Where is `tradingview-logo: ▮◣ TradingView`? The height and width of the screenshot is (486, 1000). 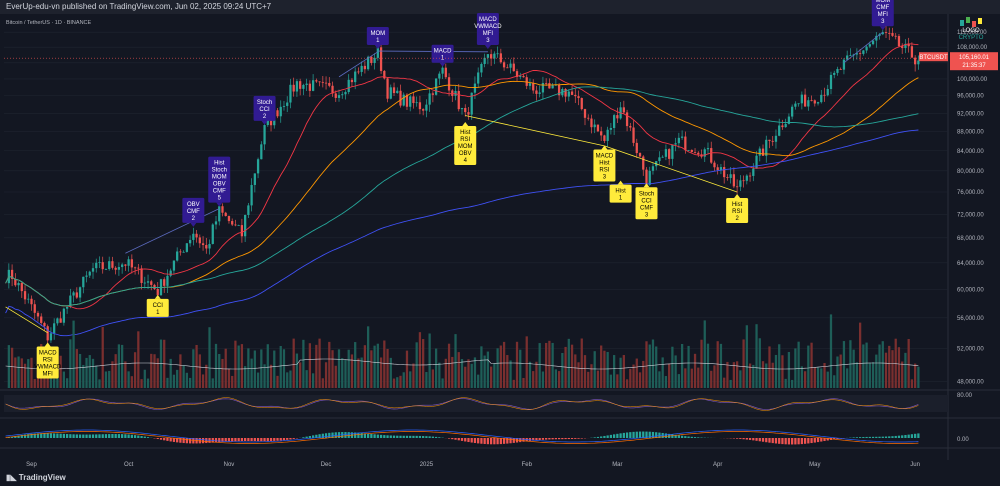
tradingview-logo: ▮◣ TradingView is located at coordinates (36, 477).